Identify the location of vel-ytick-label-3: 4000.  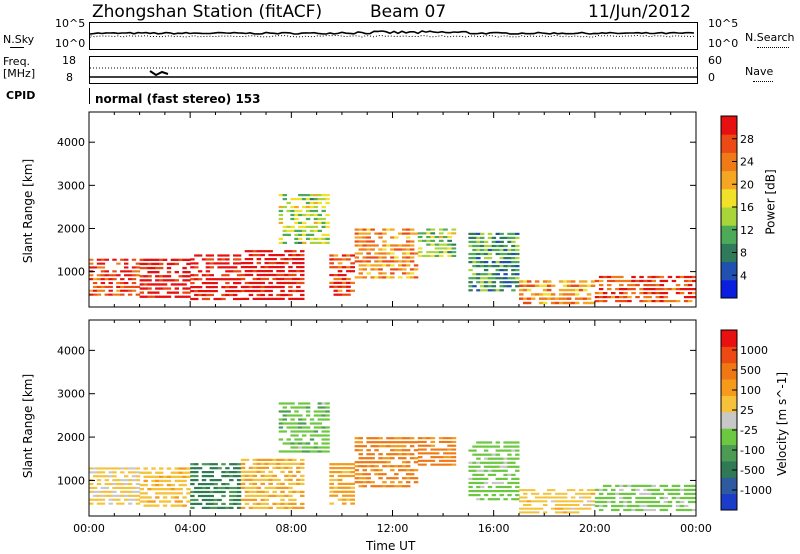
(71, 350).